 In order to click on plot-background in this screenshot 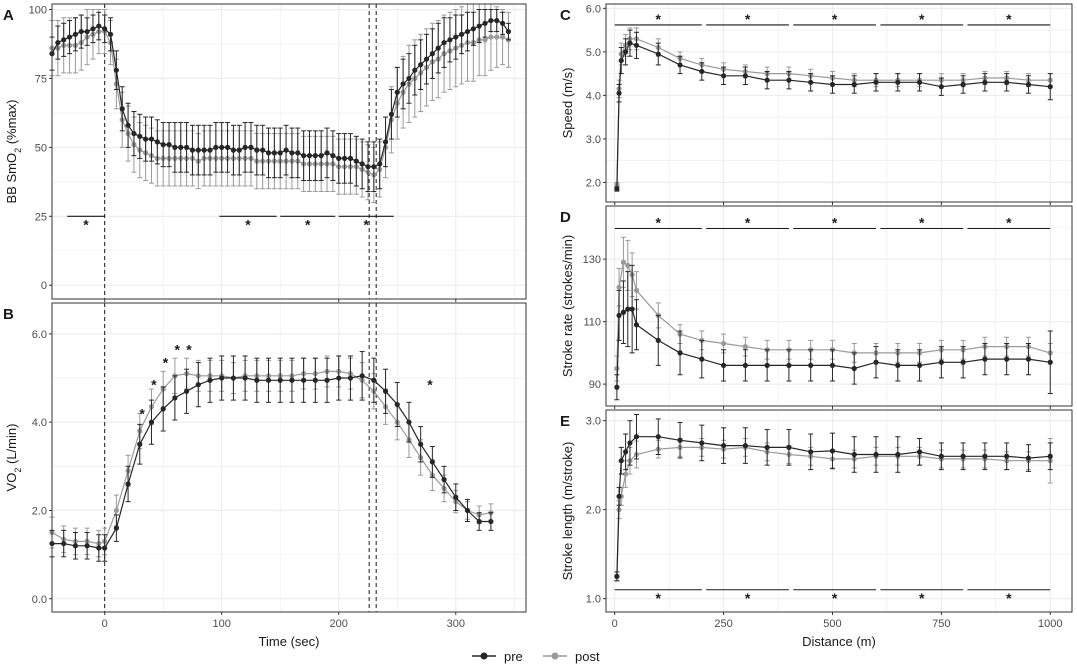, I will do `click(839, 103)`.